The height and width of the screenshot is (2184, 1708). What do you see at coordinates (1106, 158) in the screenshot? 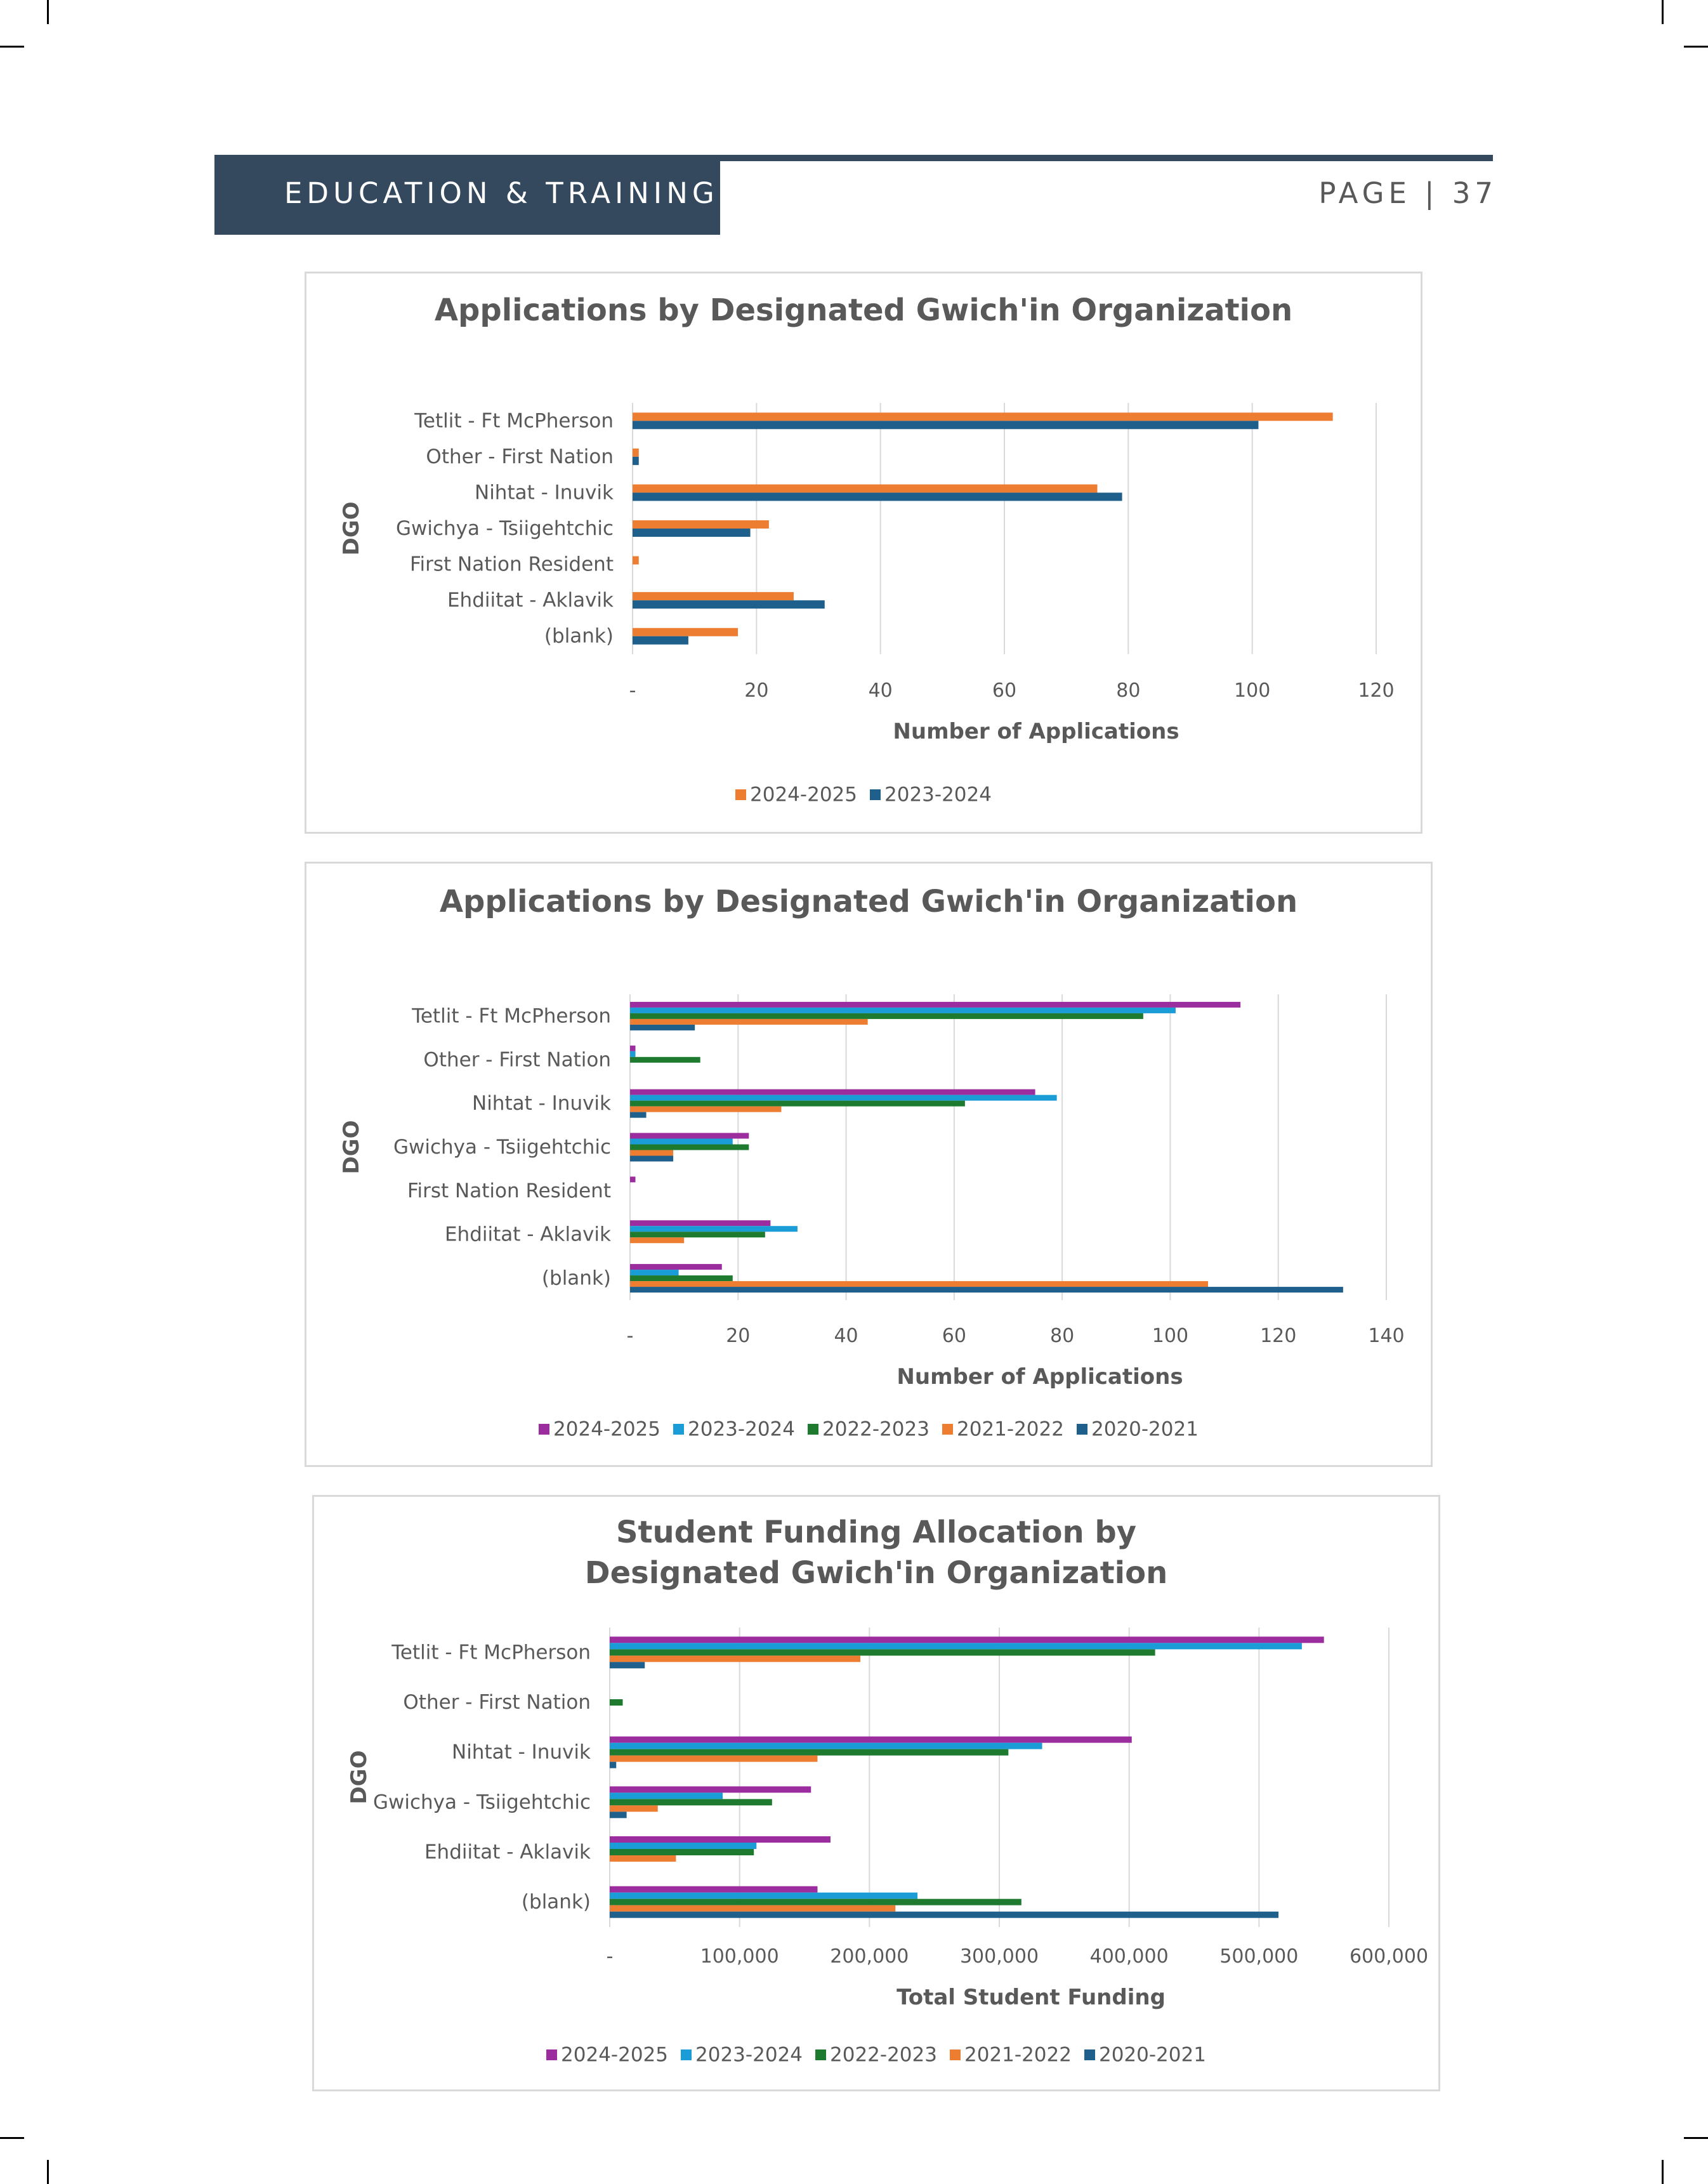
I see `header-rule` at bounding box center [1106, 158].